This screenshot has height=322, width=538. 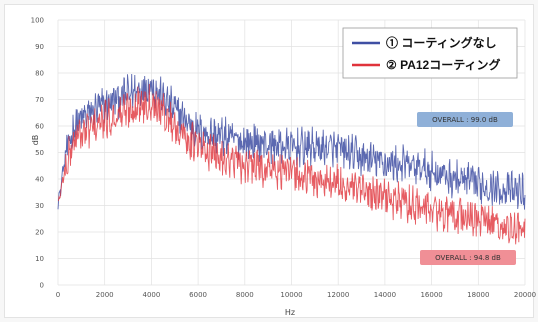 I want to click on legend: ① コーティングなし ② PA12コーティング, so click(x=430, y=53).